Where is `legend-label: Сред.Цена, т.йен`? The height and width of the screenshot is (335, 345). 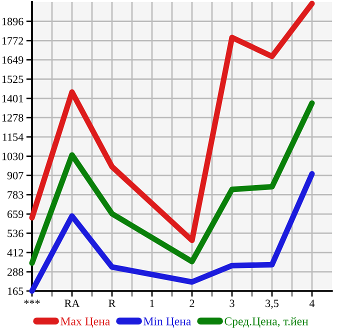 legend-label: Сред.Цена, т.йен is located at coordinates (266, 322).